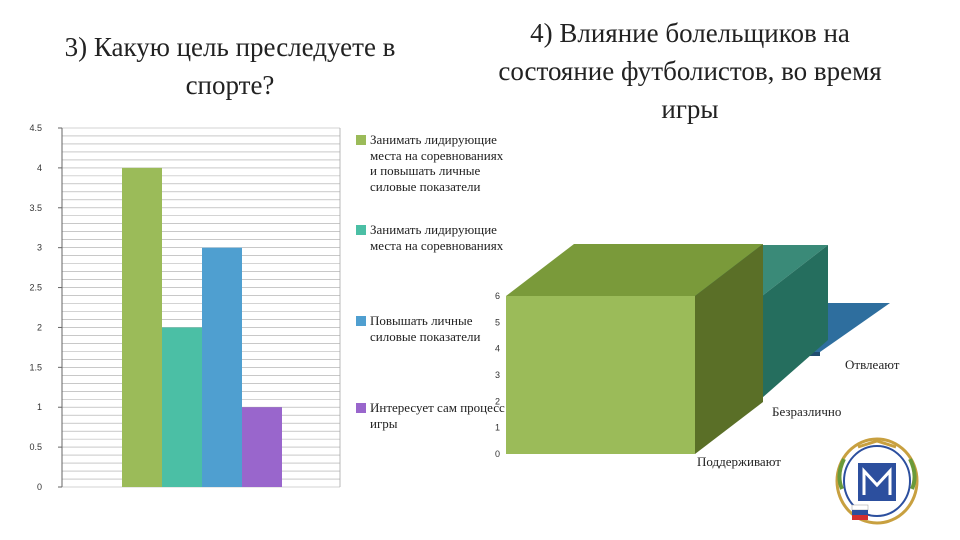 This screenshot has width=960, height=540. What do you see at coordinates (35, 208) in the screenshot?
I see `y-tick-label: 3.5` at bounding box center [35, 208].